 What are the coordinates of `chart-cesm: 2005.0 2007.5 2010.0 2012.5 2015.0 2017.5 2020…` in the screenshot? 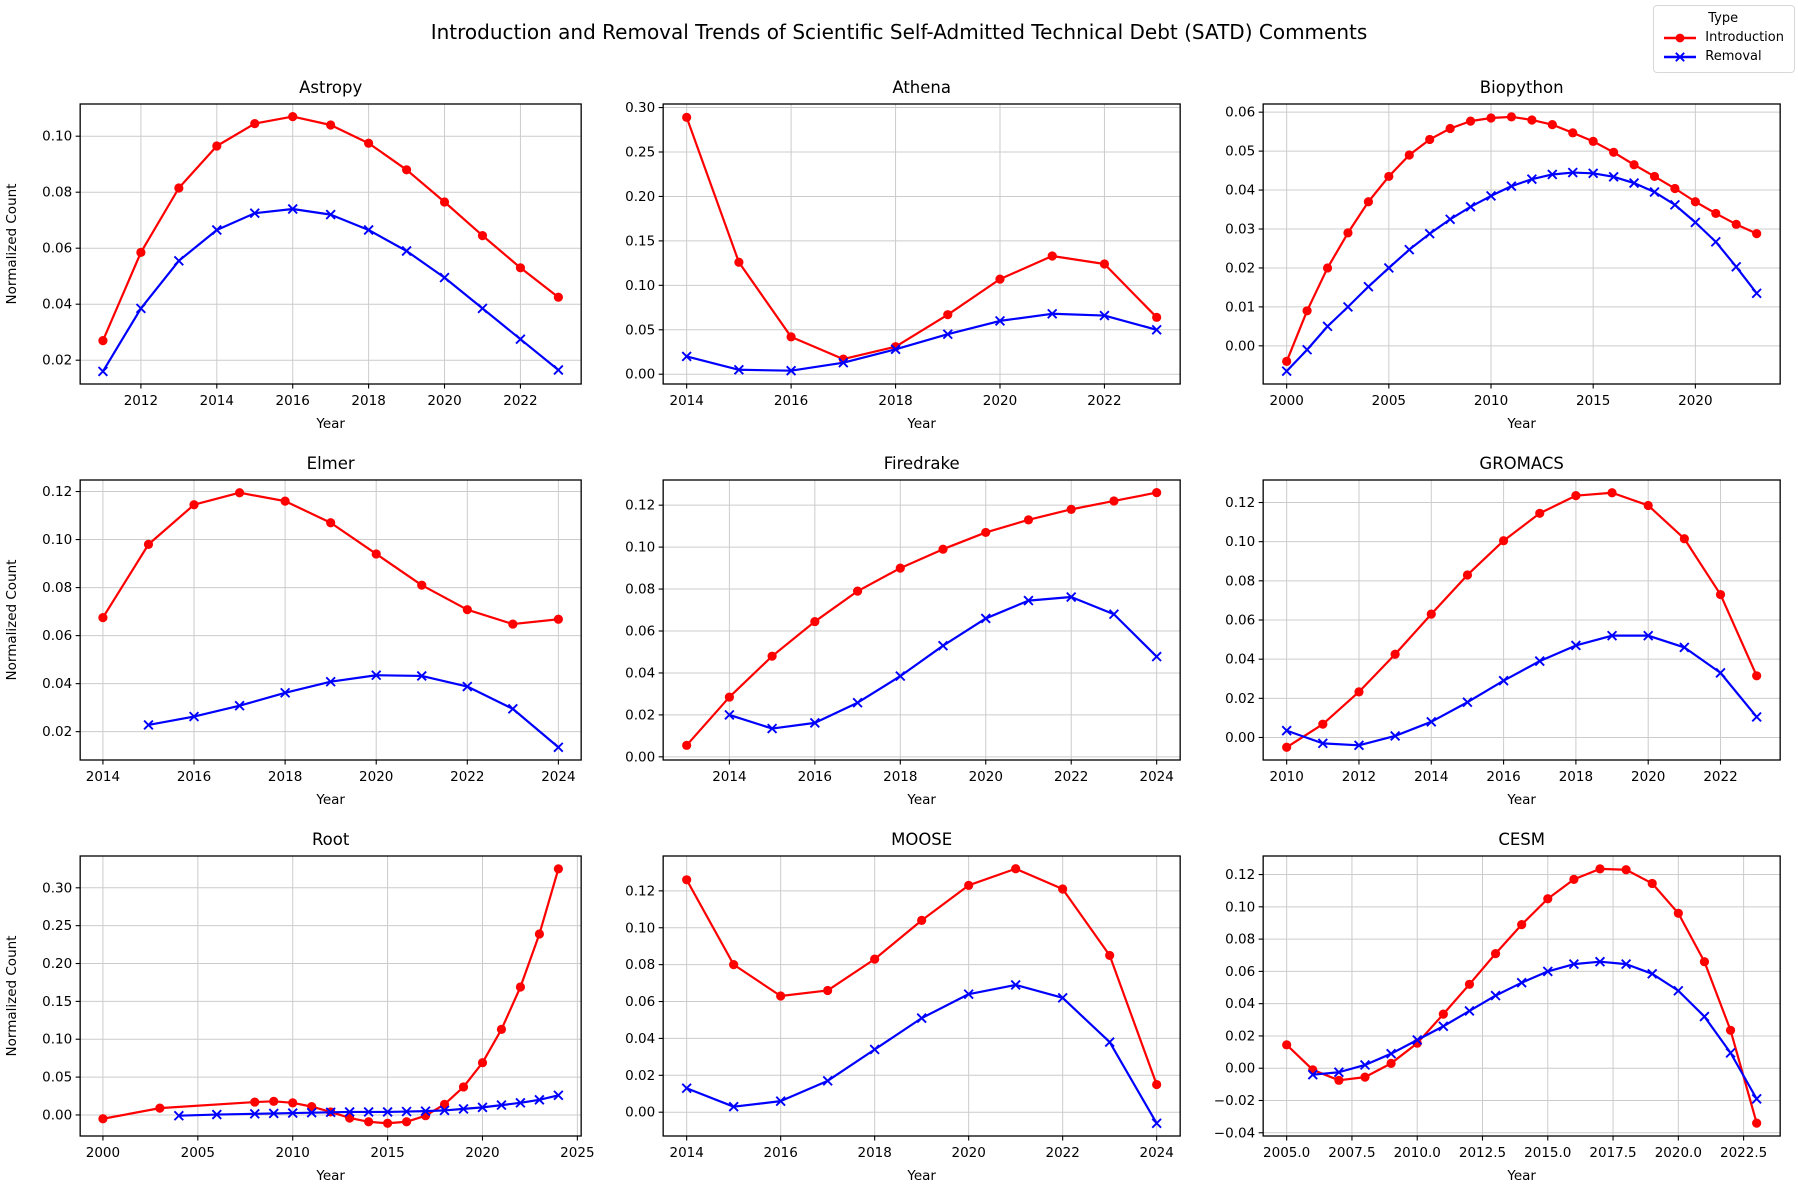 It's located at (1497, 1007).